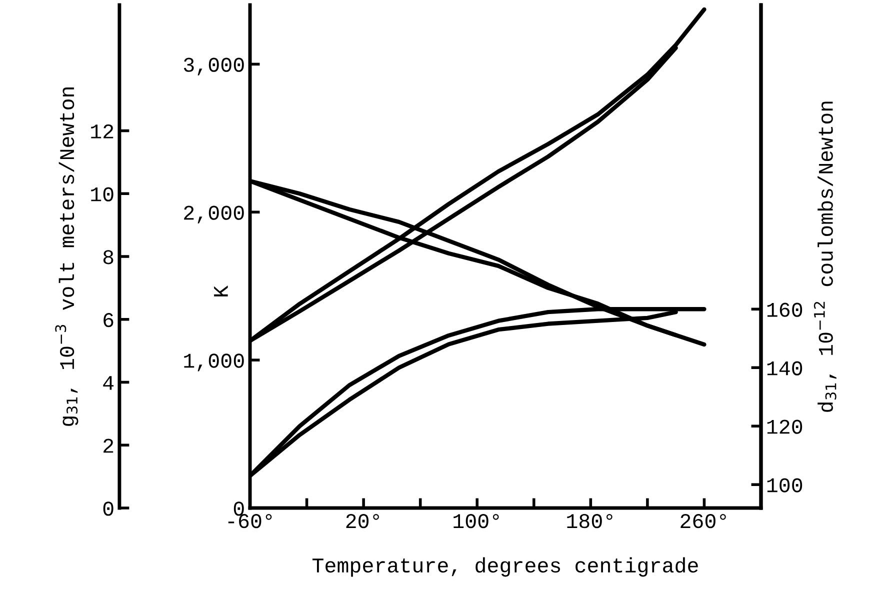 The image size is (885, 598). Describe the element at coordinates (214, 363) in the screenshot. I see `y-tick-label: 1,000` at that location.